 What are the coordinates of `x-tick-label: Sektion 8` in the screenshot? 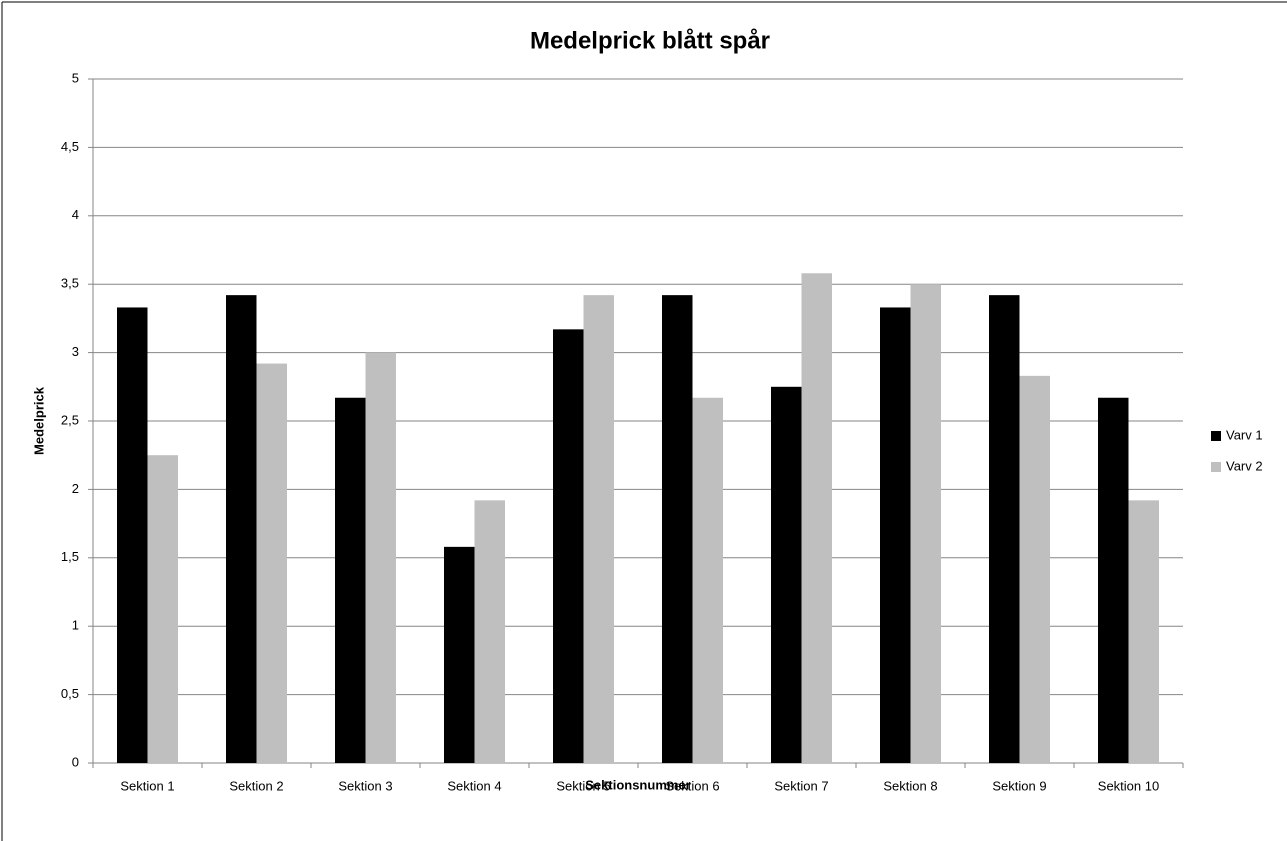 It's located at (910, 785).